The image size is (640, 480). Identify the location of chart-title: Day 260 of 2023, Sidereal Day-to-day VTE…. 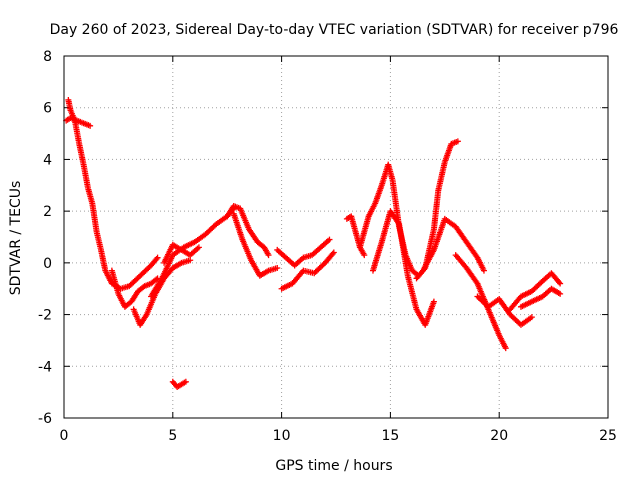
(334, 30).